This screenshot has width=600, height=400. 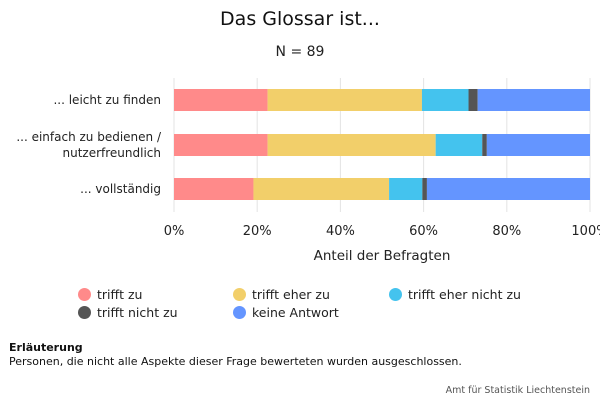 What do you see at coordinates (111, 153) in the screenshot?
I see `category-label: nutzerfreundlich` at bounding box center [111, 153].